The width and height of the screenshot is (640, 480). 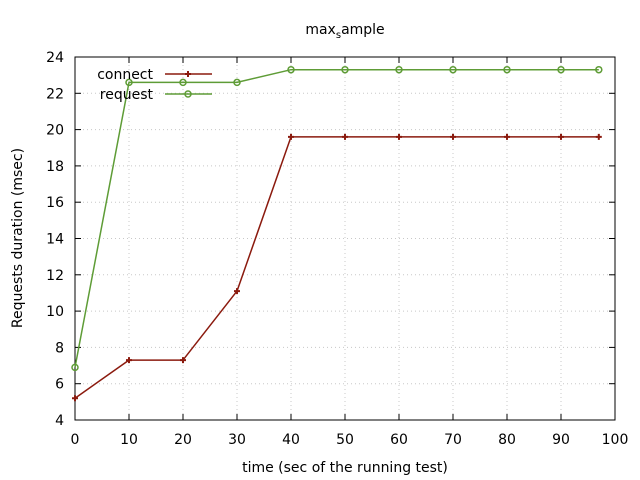 What do you see at coordinates (18, 238) in the screenshot?
I see `y-axis-label: Requests duration (msec)` at bounding box center [18, 238].